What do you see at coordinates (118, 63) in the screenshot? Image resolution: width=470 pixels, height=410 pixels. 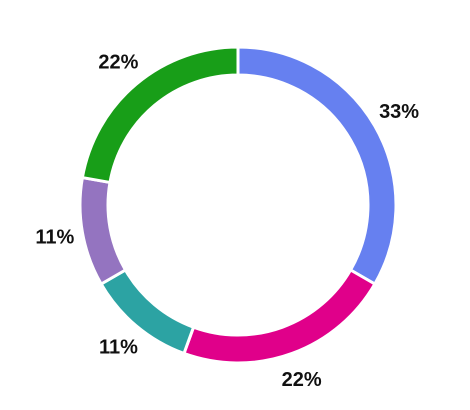 I see `slice-label-5: 22%` at bounding box center [118, 63].